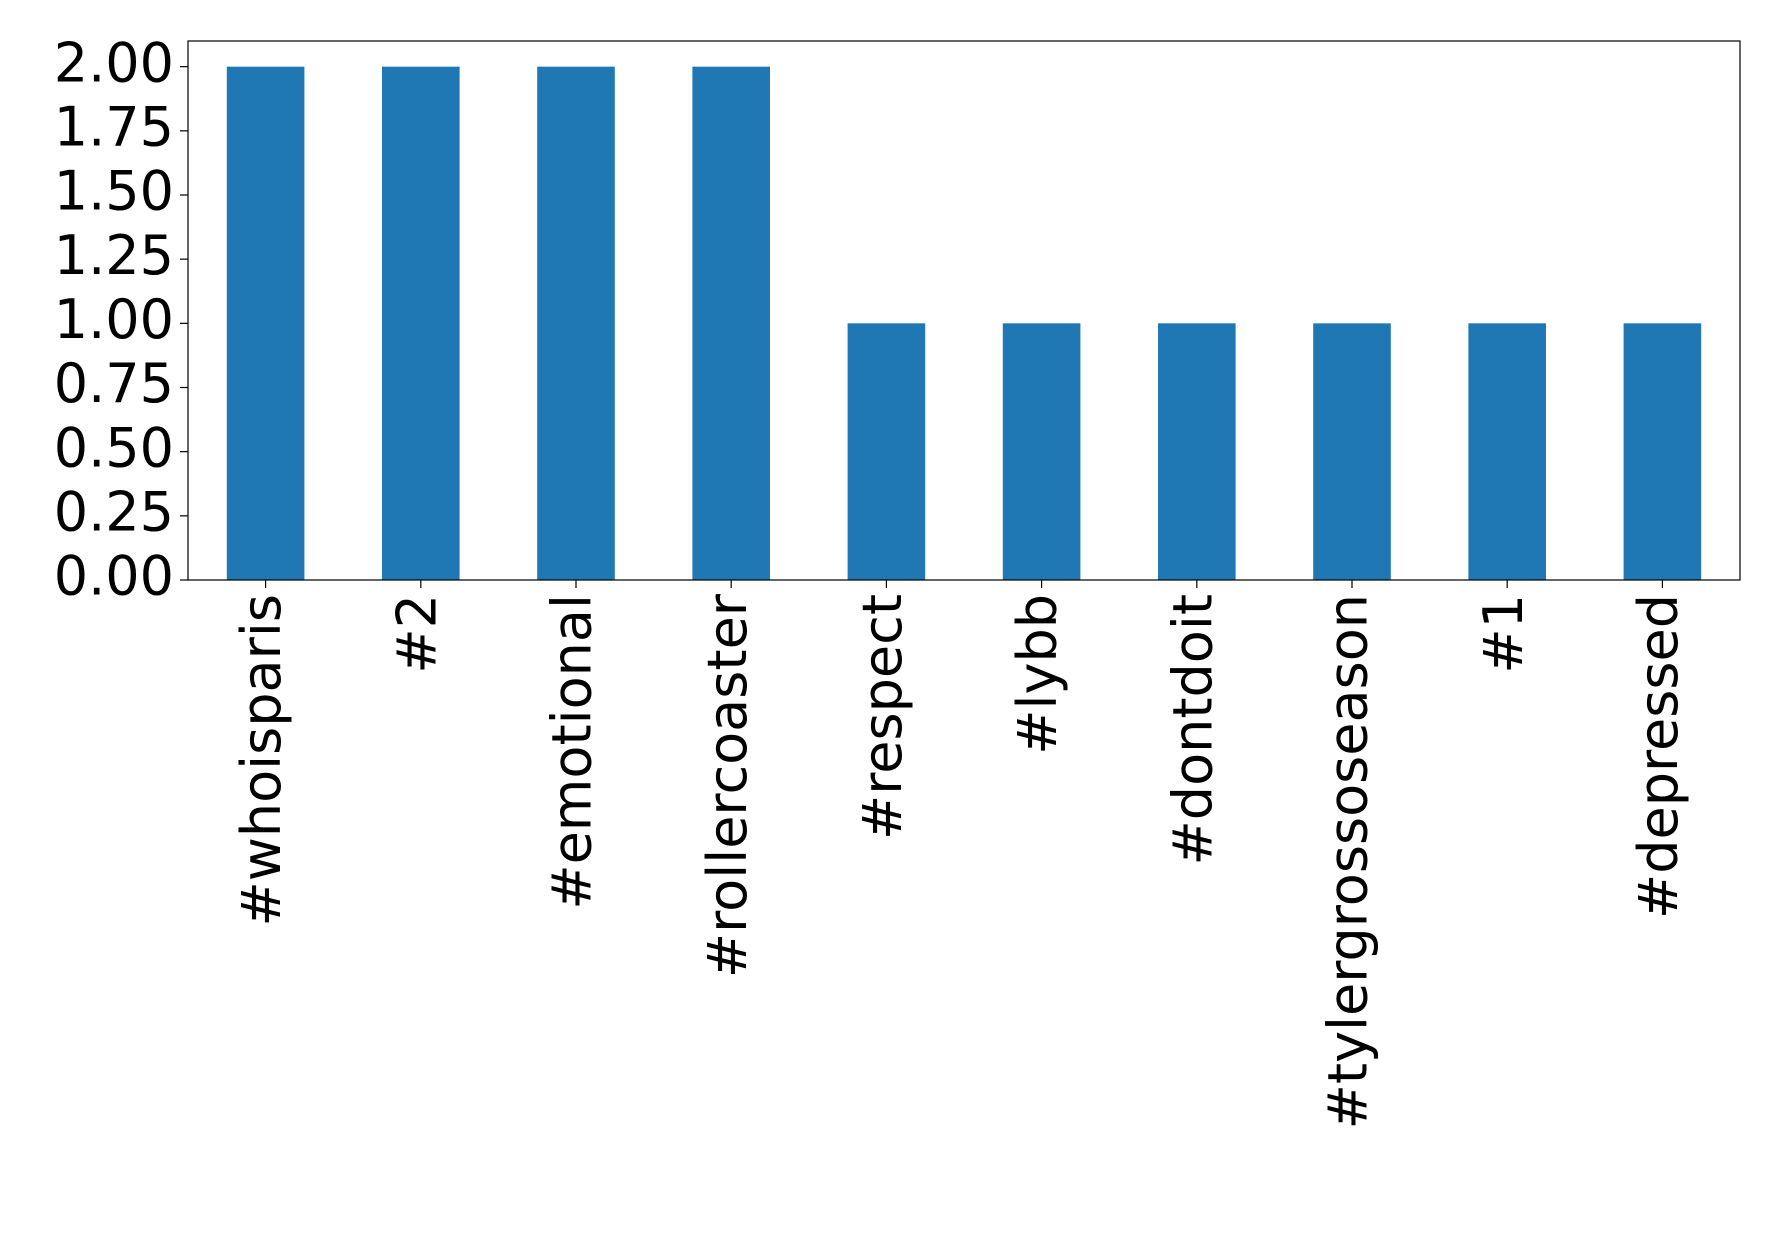 The height and width of the screenshot is (1248, 1778). I want to click on x-tick-label: #dontdoit, so click(1192, 729).